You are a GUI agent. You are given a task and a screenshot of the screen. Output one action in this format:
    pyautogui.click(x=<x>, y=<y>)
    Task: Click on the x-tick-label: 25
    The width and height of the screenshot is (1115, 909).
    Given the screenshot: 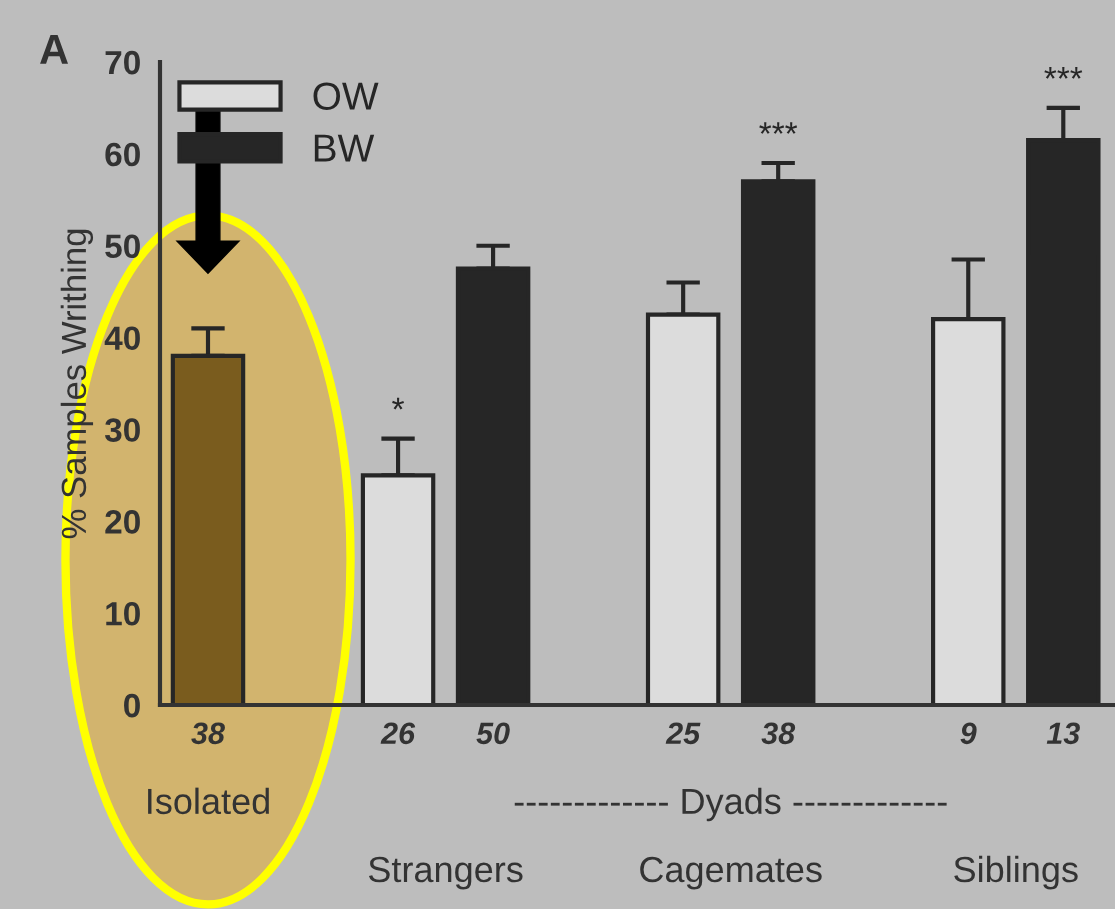 What is the action you would take?
    pyautogui.click(x=683, y=733)
    